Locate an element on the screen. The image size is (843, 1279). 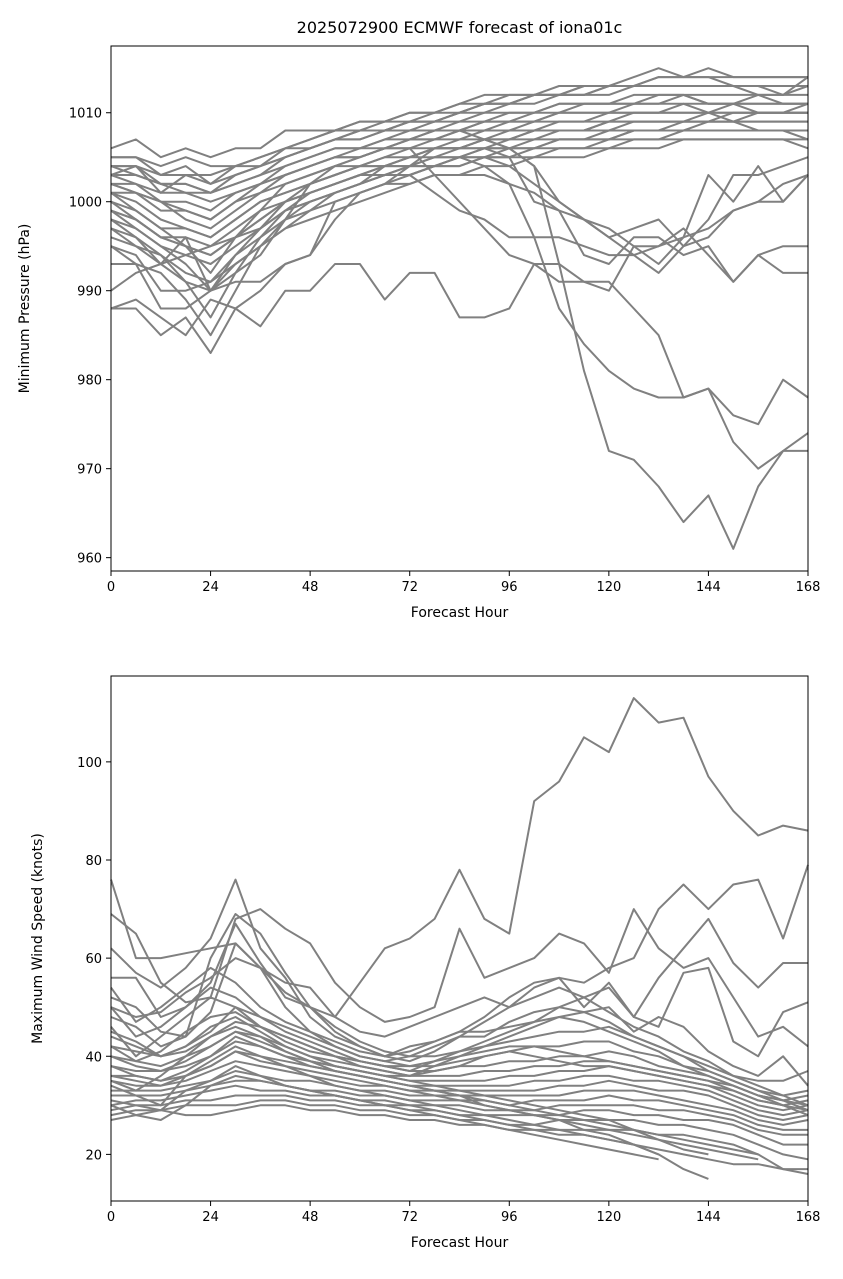
pressure-x-tick-label: 120 is located at coordinates (608, 587).